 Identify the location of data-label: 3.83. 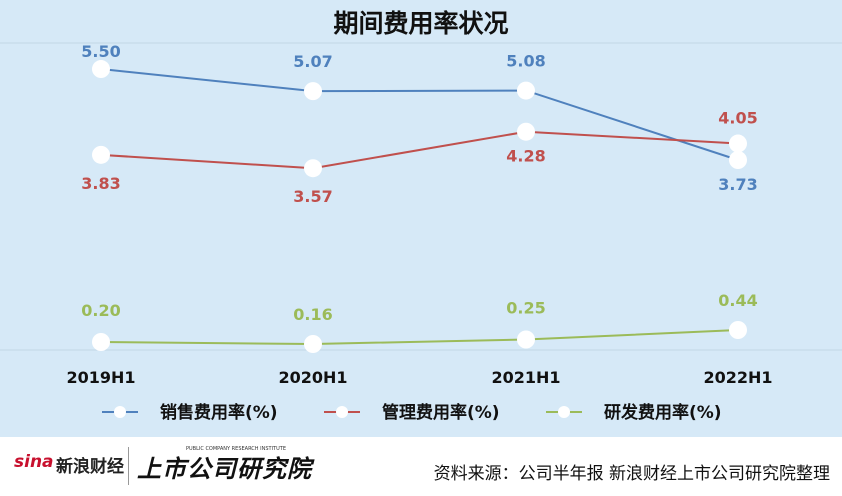
(100, 183).